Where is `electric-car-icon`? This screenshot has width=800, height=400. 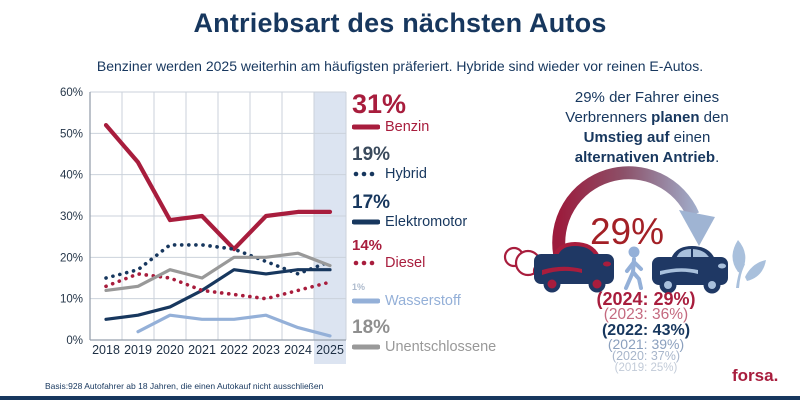
electric-car-icon is located at coordinates (690, 270).